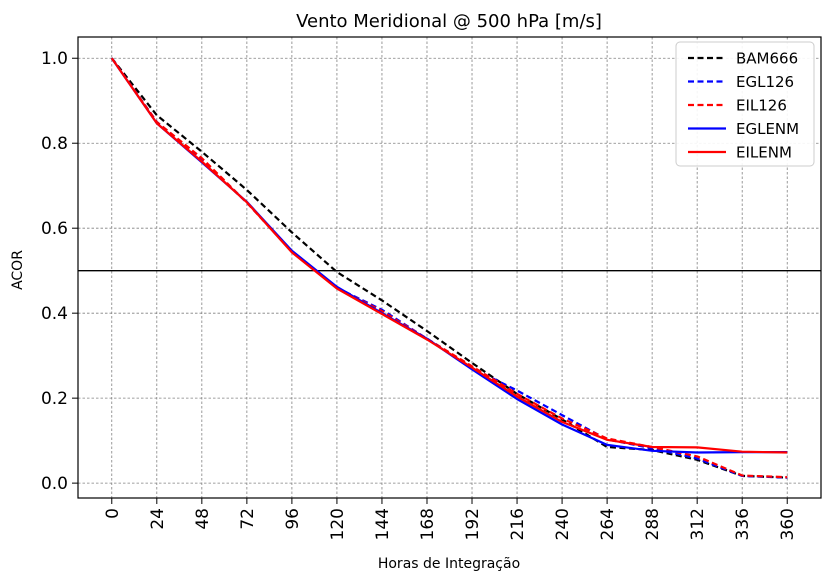 Image resolution: width=833 pixels, height=582 pixels. Describe the element at coordinates (743, 524) in the screenshot. I see `x-tick-label: 336` at that location.